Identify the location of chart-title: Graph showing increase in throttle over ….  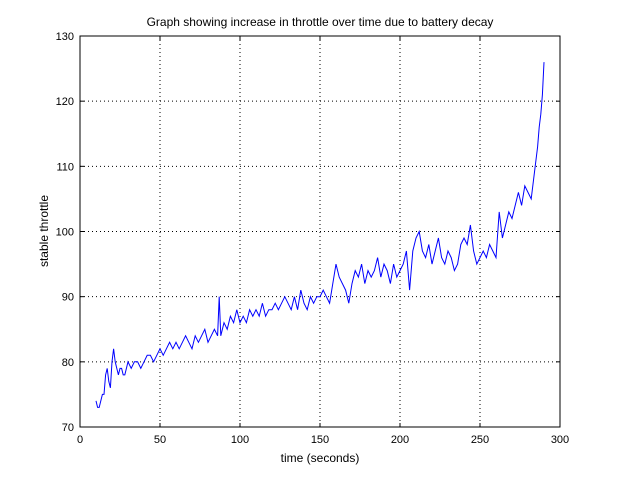
(320, 22).